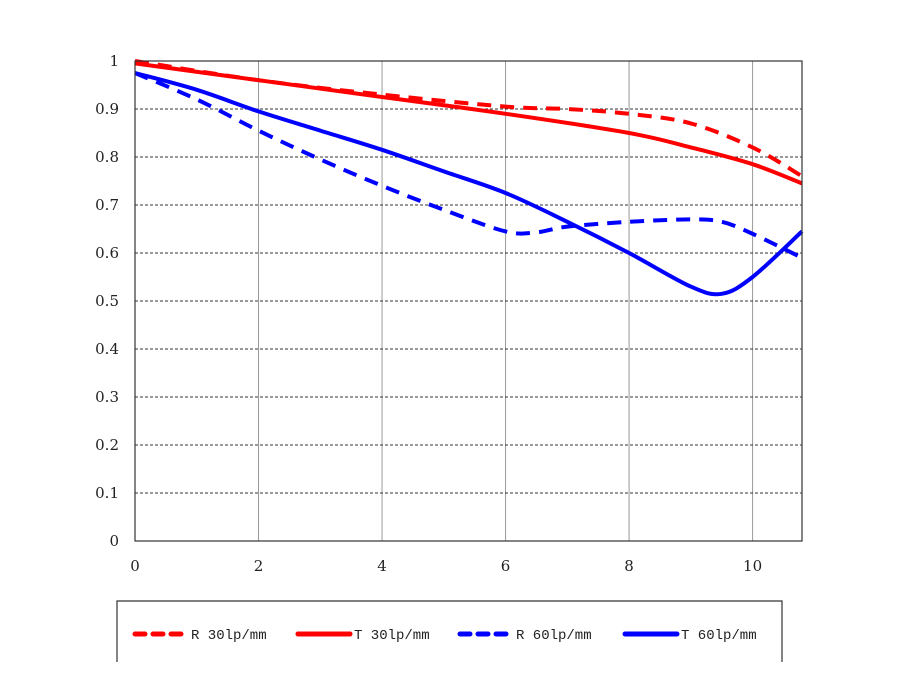 This screenshot has height=674, width=900. What do you see at coordinates (259, 566) in the screenshot?
I see `x-tick-label: 2` at bounding box center [259, 566].